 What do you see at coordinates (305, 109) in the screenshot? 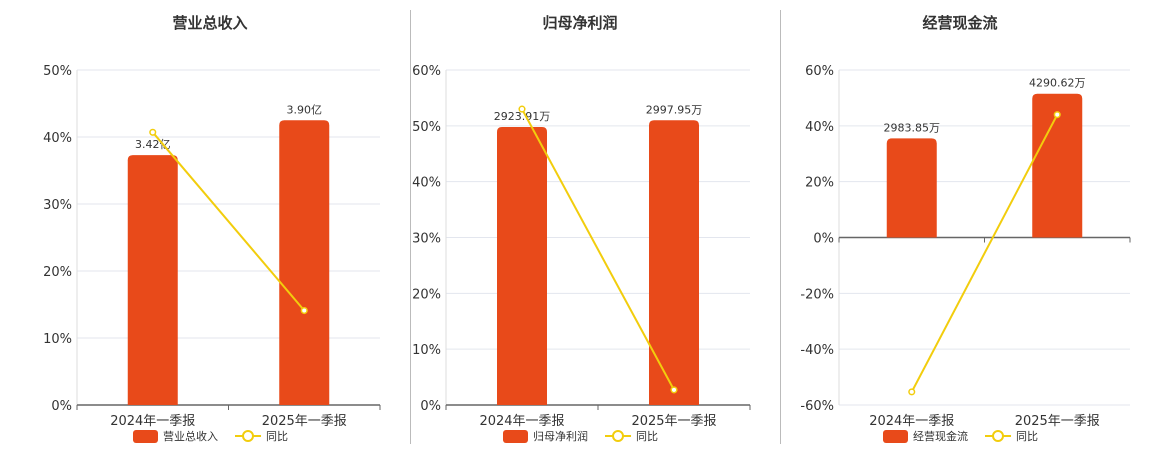
I see `bar-value-label: 3.90亿` at bounding box center [305, 109].